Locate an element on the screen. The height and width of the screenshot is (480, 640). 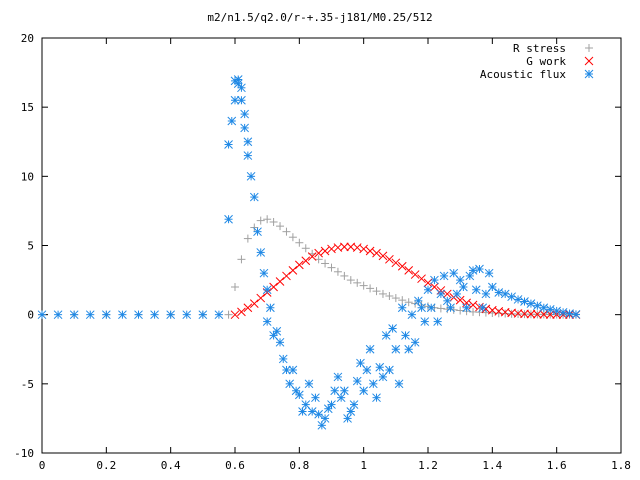
y-tick-label: -5 is located at coordinates (27, 384).